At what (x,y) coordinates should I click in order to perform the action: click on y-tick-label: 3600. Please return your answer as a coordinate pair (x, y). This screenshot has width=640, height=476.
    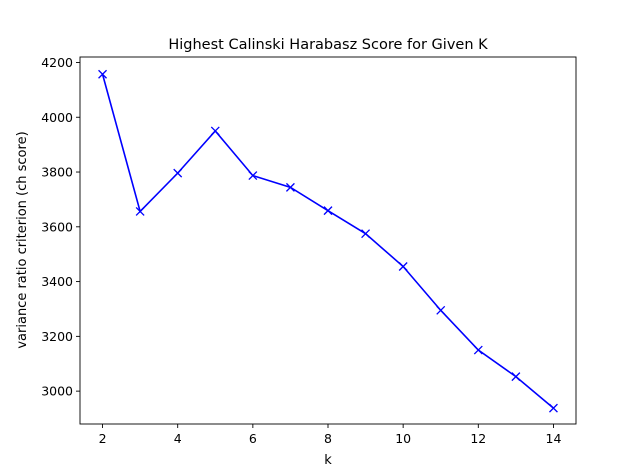
    Looking at the image, I should click on (57, 226).